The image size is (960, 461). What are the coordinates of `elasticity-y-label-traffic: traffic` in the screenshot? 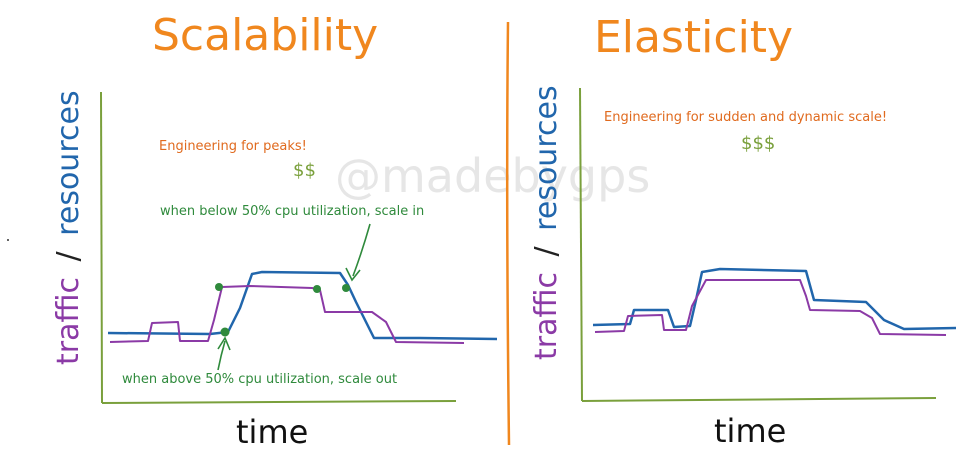 It's located at (546, 316).